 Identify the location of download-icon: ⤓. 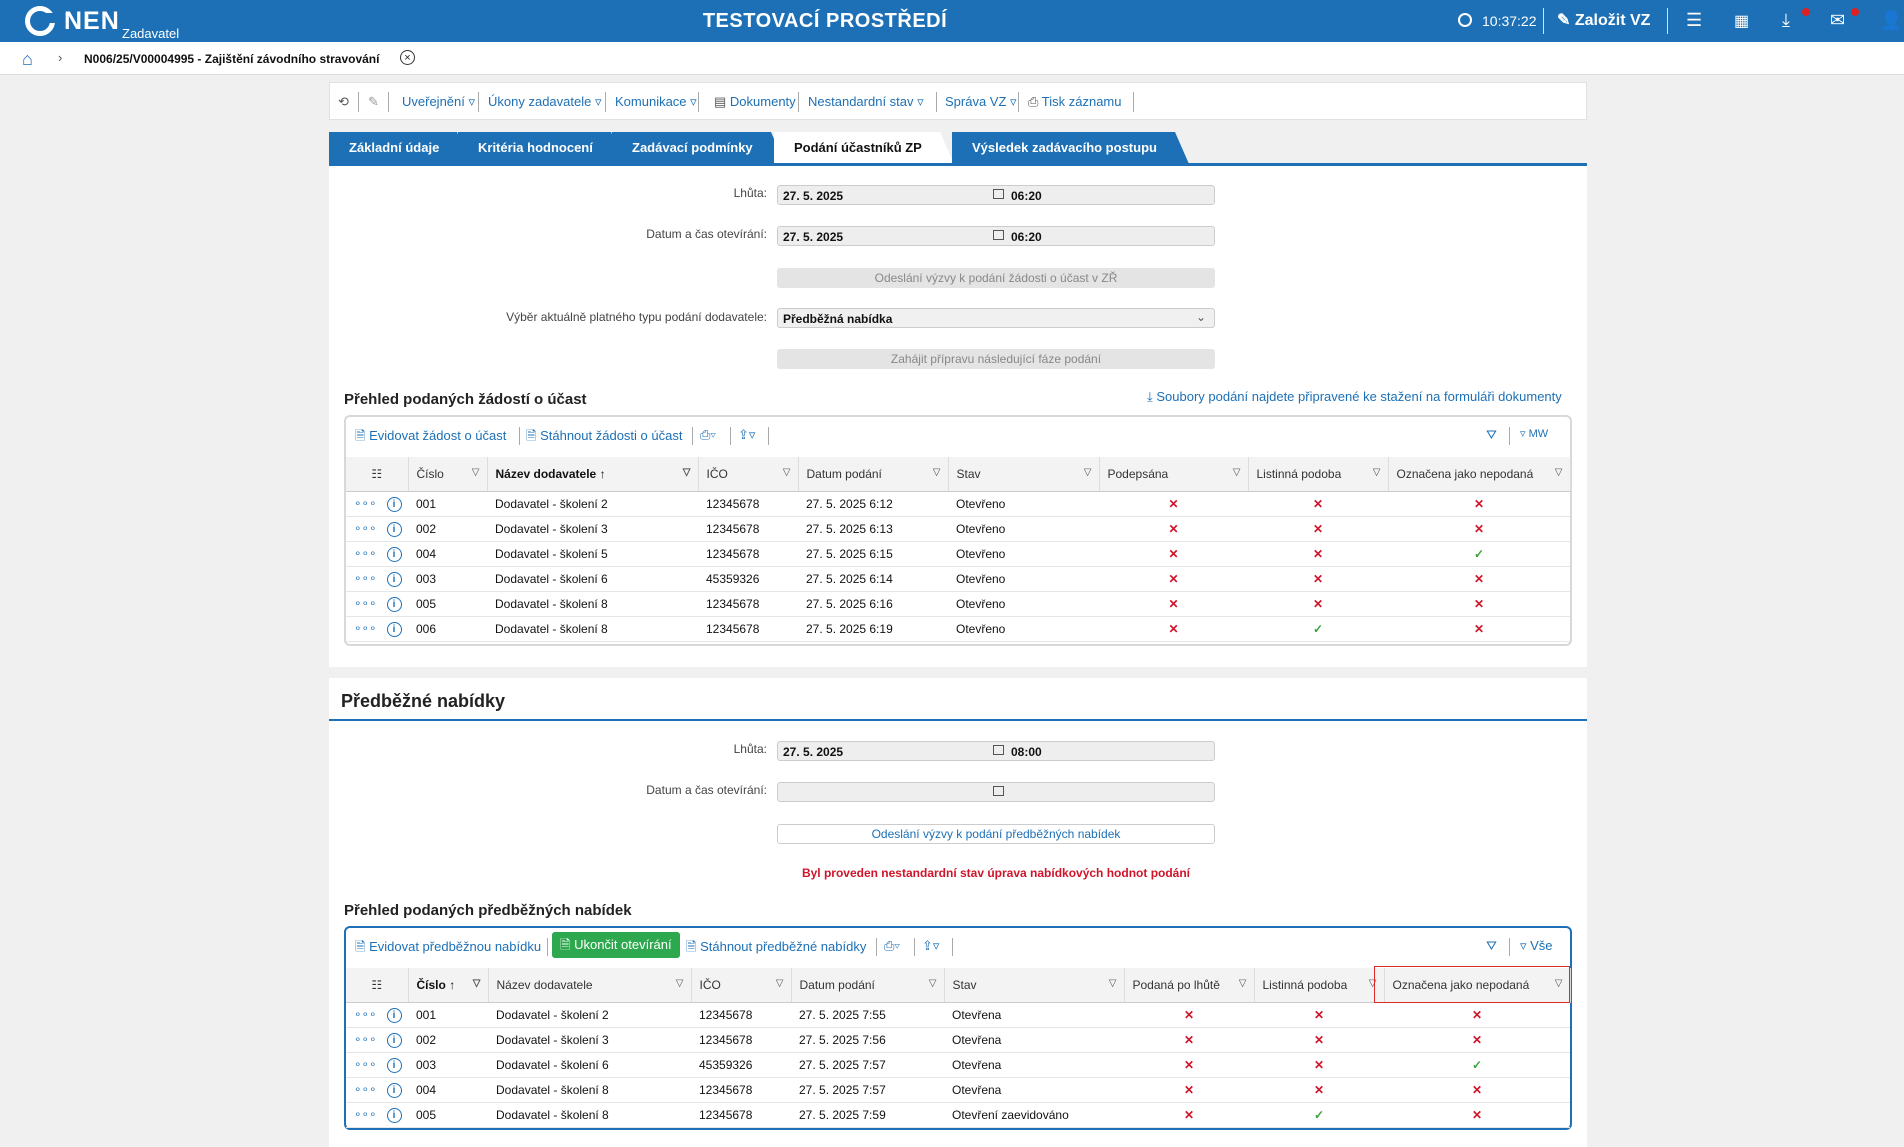
(1786, 20).